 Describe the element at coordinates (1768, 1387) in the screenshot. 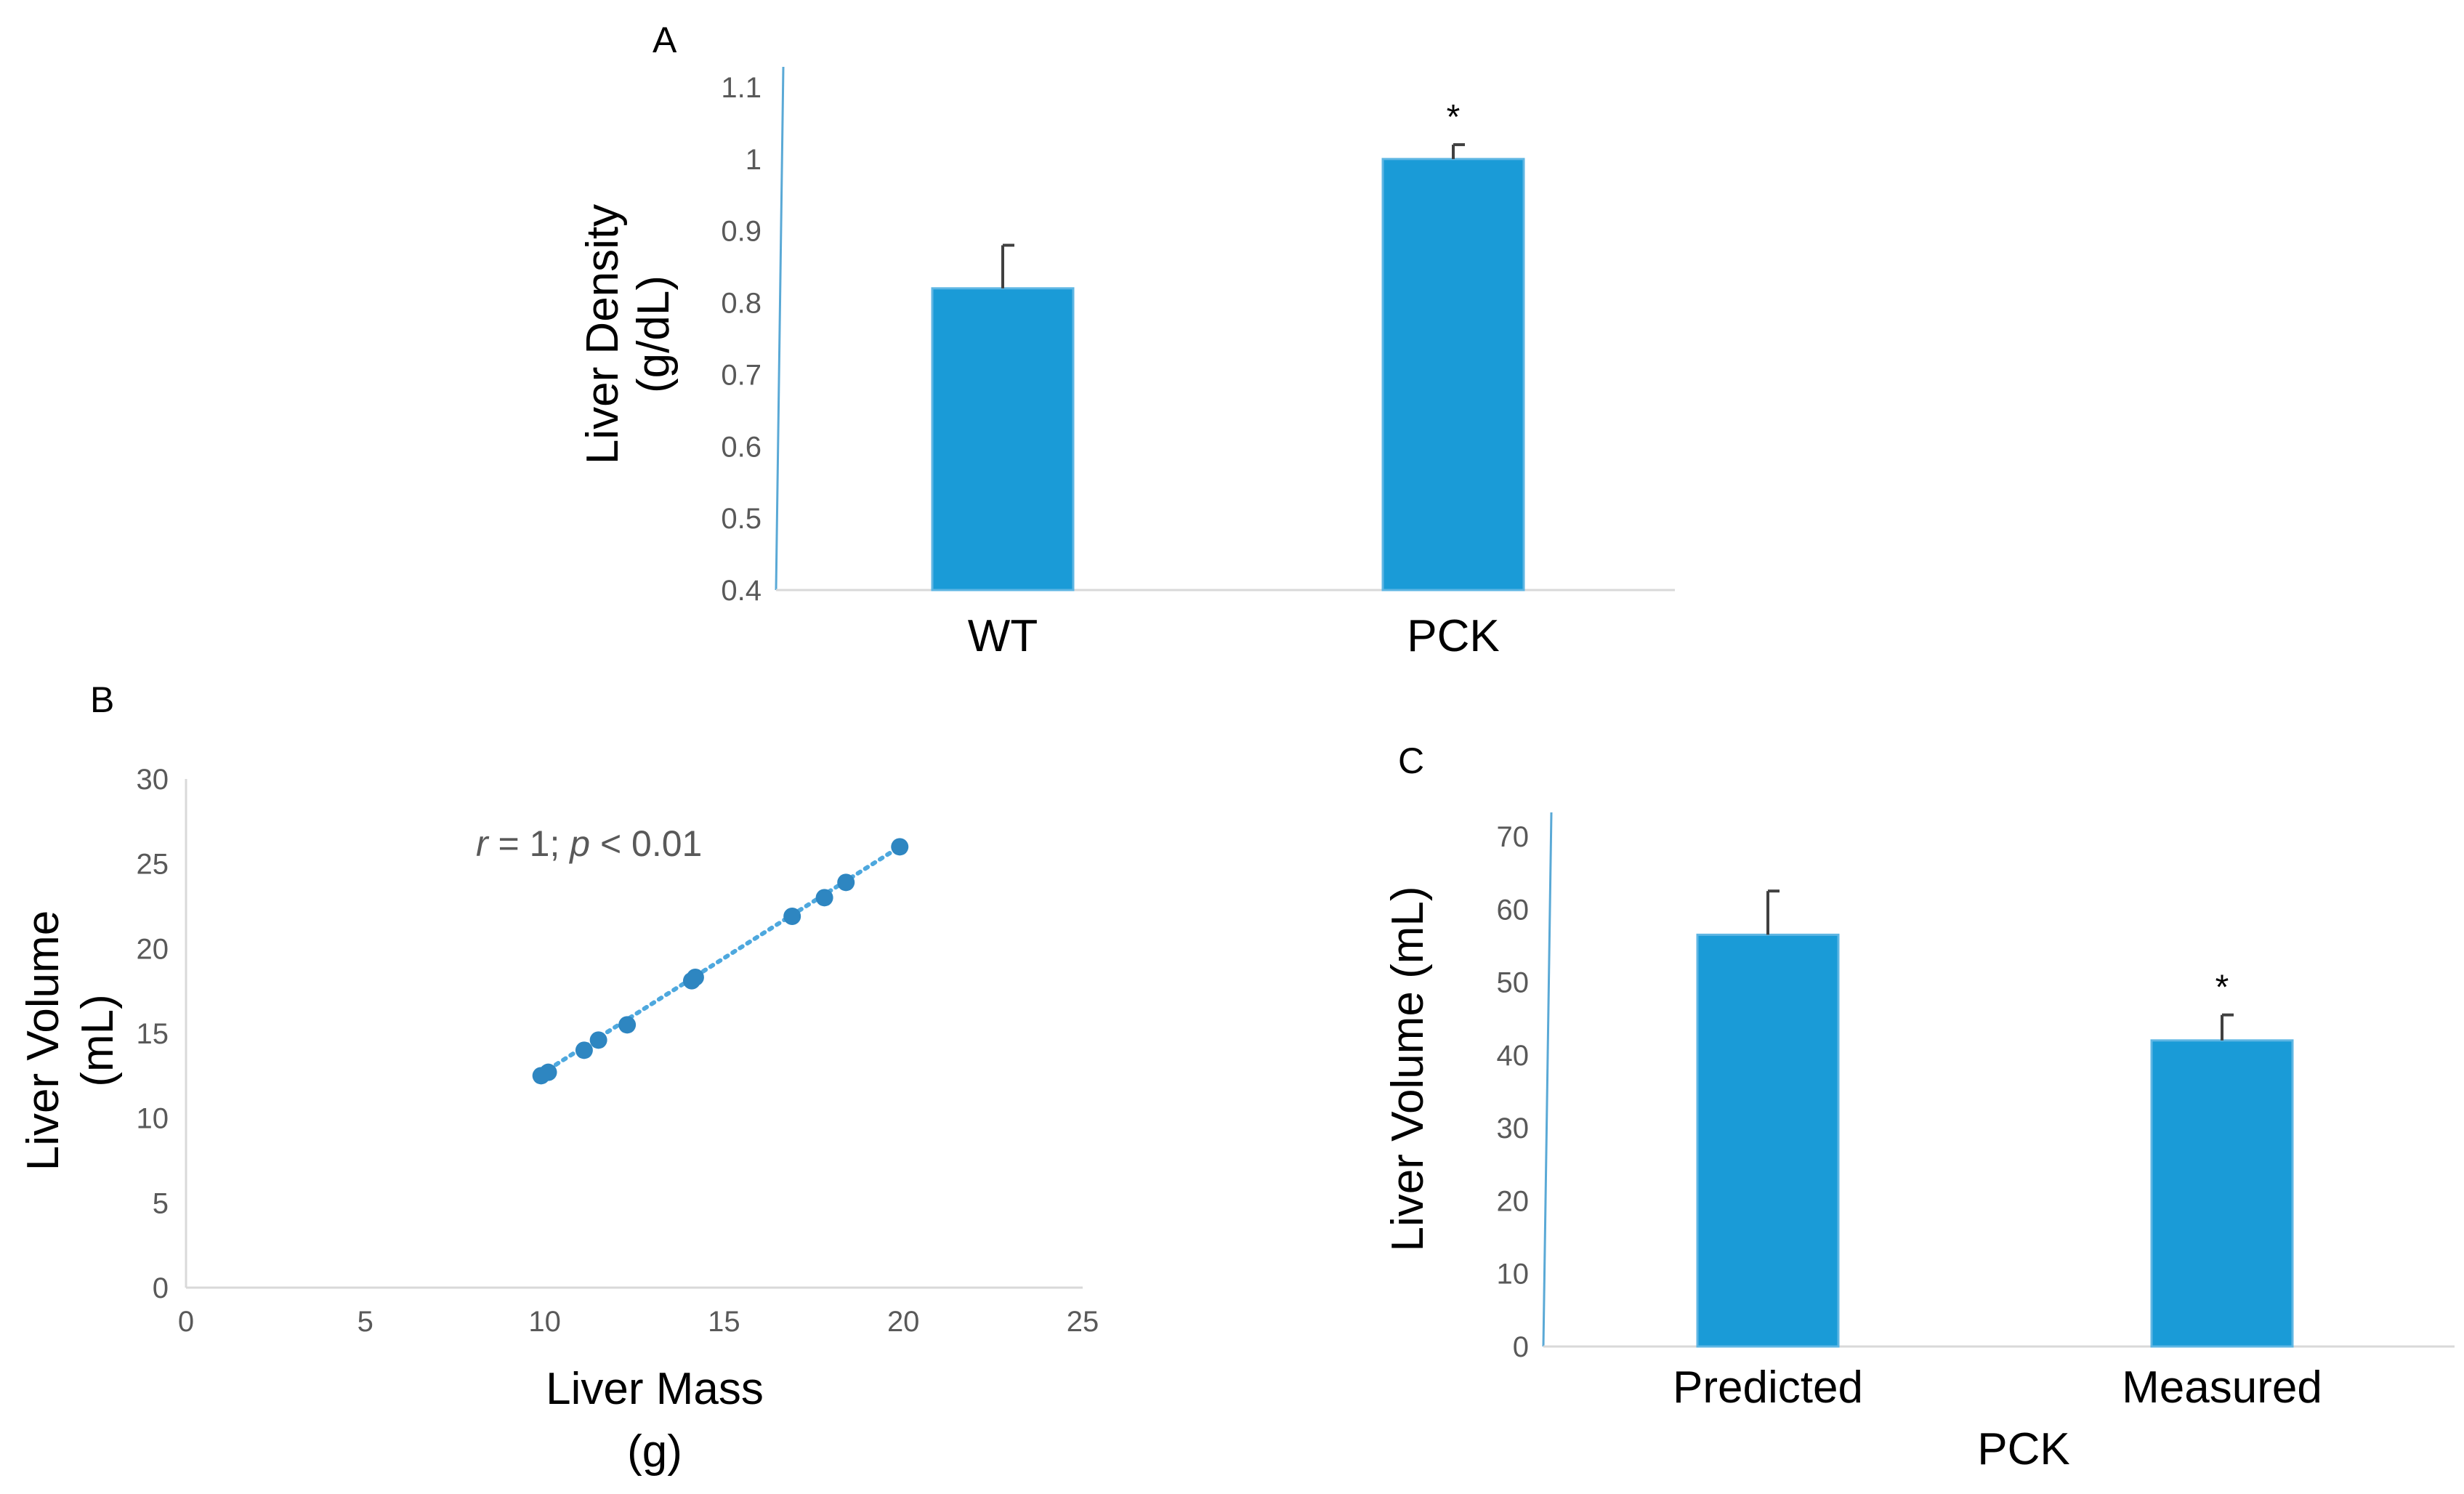

I see `x-tick-label-c: Predicted` at that location.